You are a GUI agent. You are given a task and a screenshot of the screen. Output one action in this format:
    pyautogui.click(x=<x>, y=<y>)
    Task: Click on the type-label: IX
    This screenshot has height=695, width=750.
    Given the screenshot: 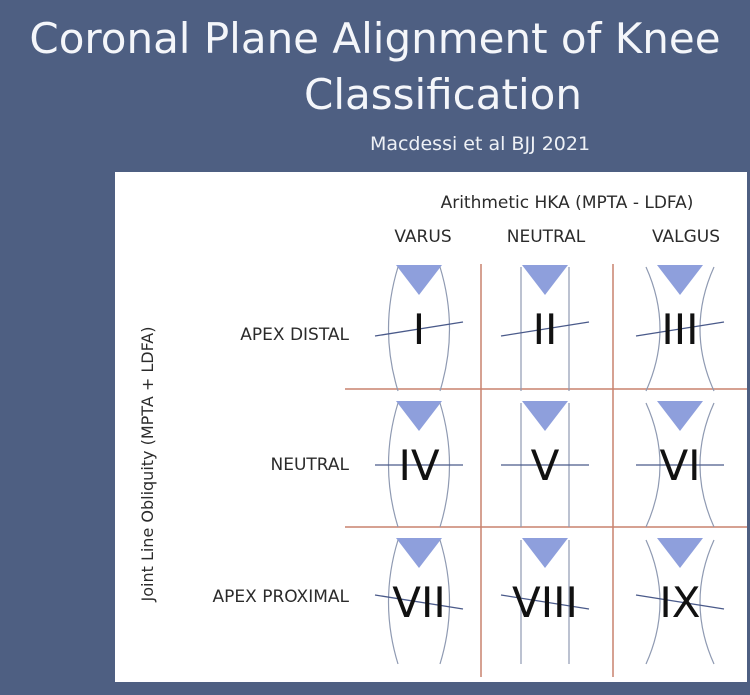 What is the action you would take?
    pyautogui.click(x=679, y=602)
    